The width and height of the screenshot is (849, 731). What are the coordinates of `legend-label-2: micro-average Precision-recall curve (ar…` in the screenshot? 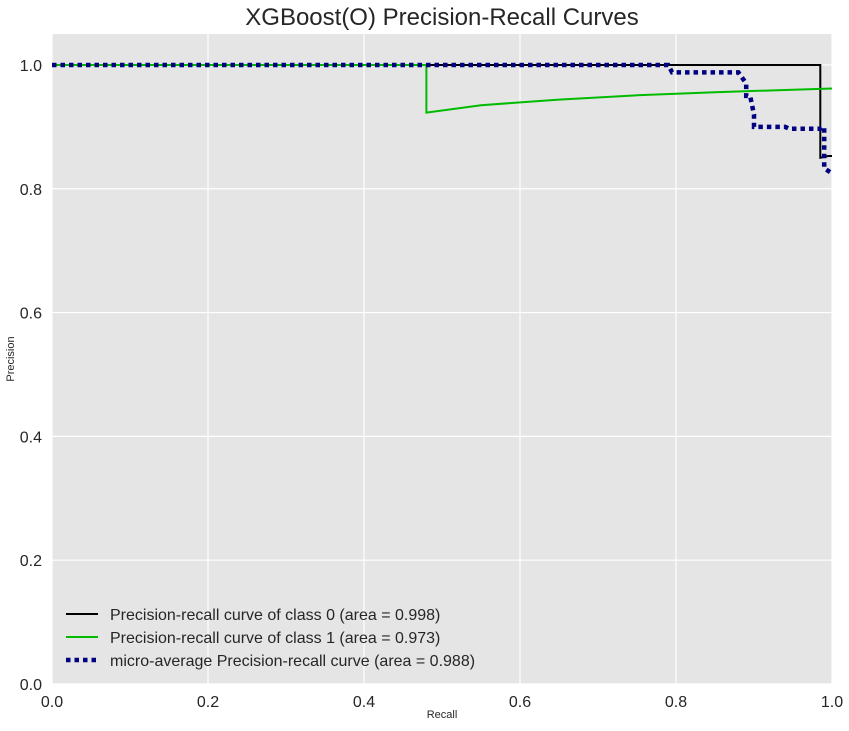 It's located at (292, 661).